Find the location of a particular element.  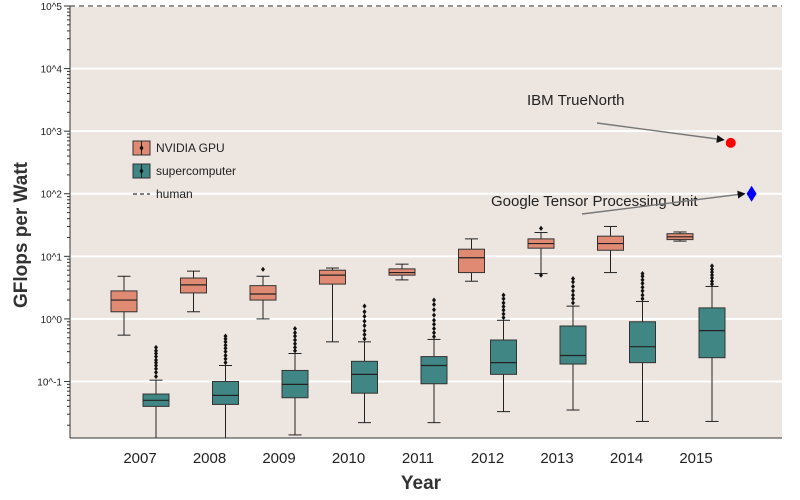

x-tick-label: 2009 is located at coordinates (278, 458).